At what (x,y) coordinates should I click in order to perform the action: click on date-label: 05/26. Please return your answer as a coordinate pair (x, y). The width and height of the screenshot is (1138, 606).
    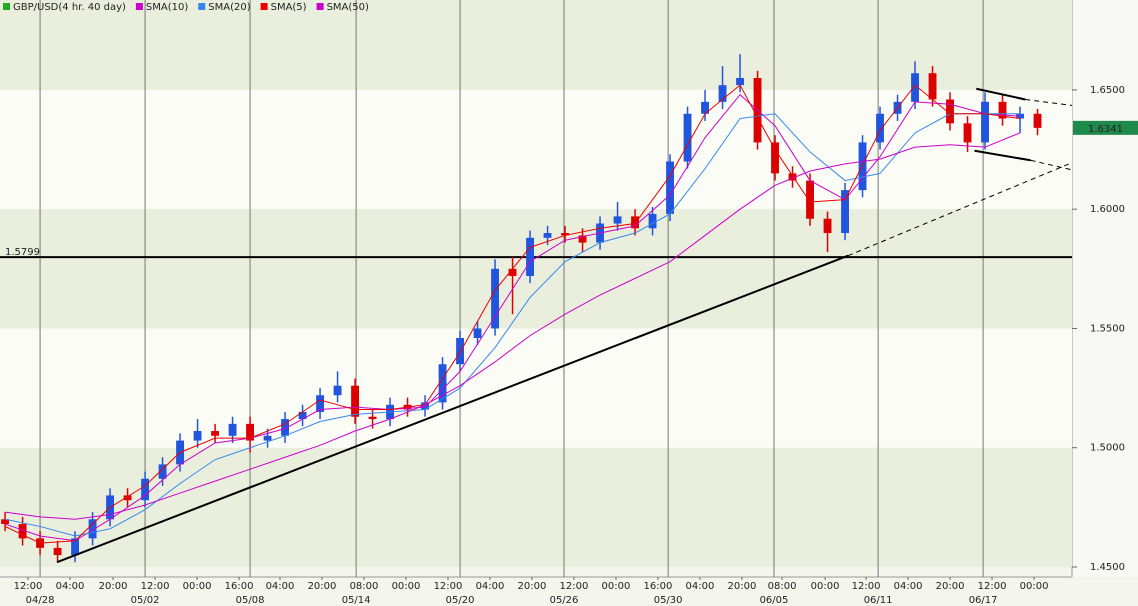
    Looking at the image, I should click on (564, 600).